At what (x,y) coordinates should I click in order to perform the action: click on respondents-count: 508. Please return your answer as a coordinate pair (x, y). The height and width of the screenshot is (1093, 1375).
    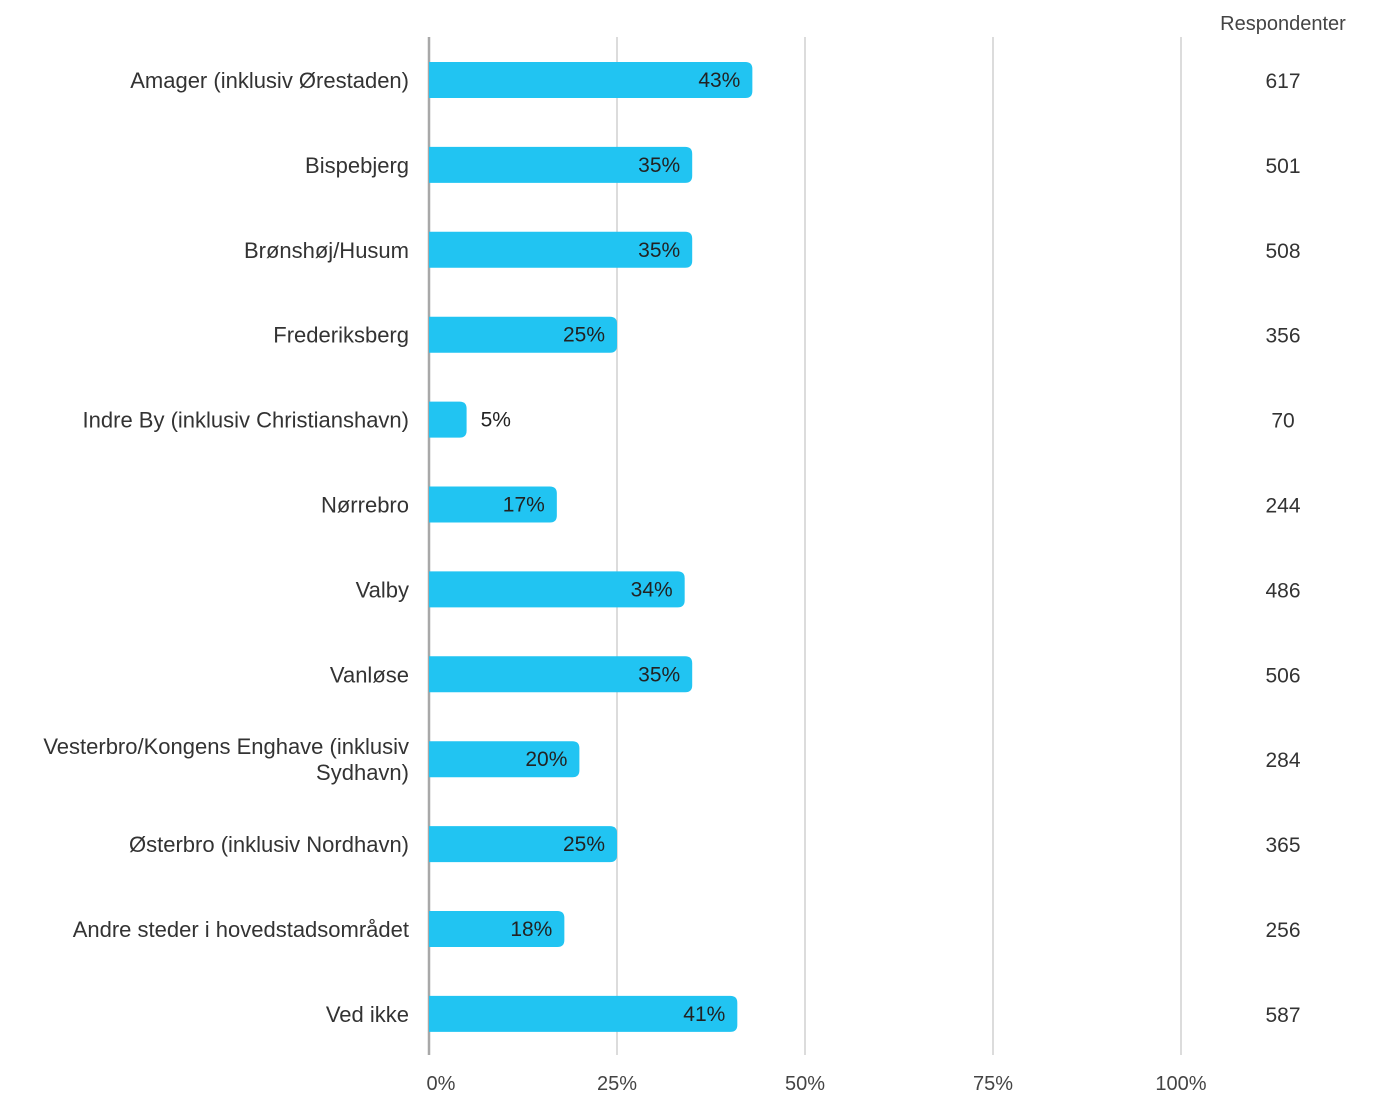
    Looking at the image, I should click on (1282, 251).